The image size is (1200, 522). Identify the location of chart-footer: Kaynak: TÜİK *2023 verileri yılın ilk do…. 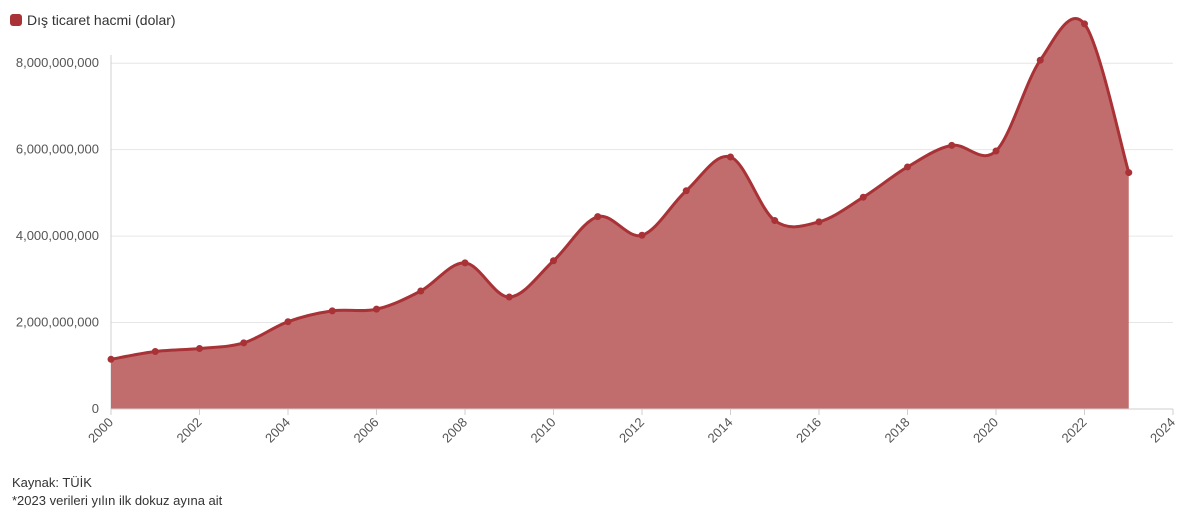
(117, 492).